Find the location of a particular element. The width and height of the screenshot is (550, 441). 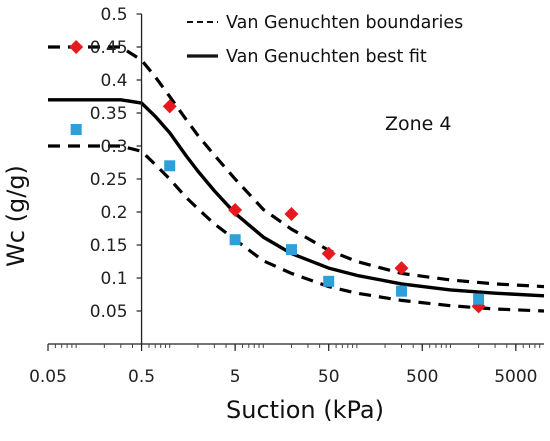

y-tick-label: 0.15 is located at coordinates (109, 246).